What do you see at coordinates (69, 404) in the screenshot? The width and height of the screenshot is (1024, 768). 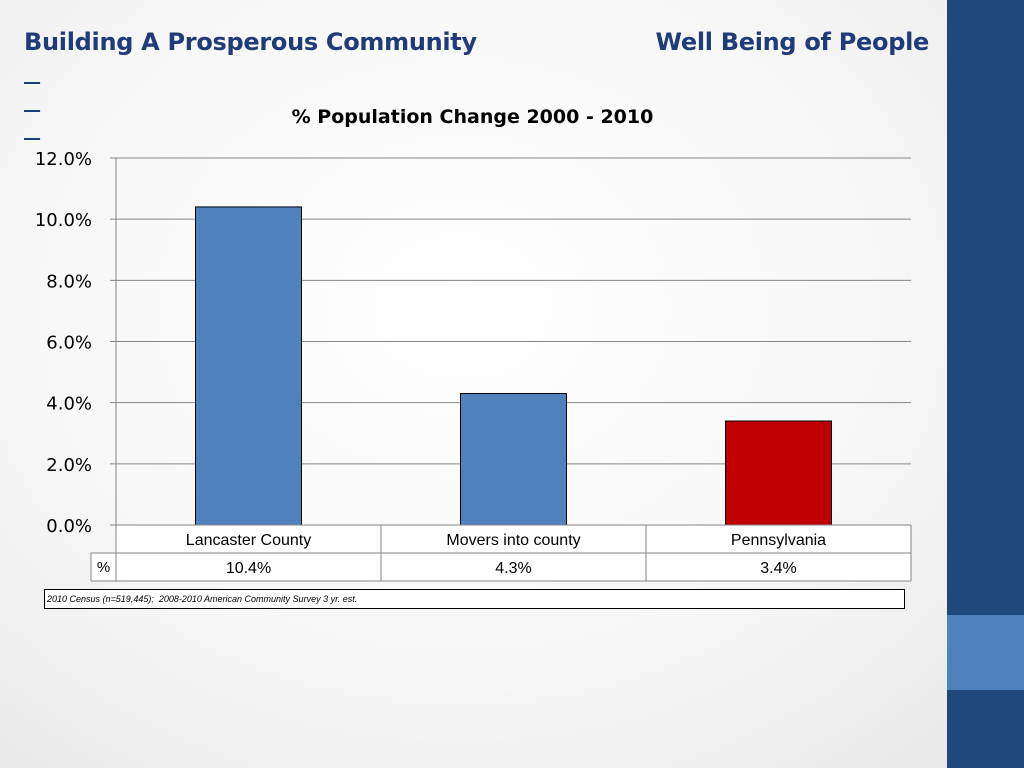 I see `y-tick-label: 4.0%` at bounding box center [69, 404].